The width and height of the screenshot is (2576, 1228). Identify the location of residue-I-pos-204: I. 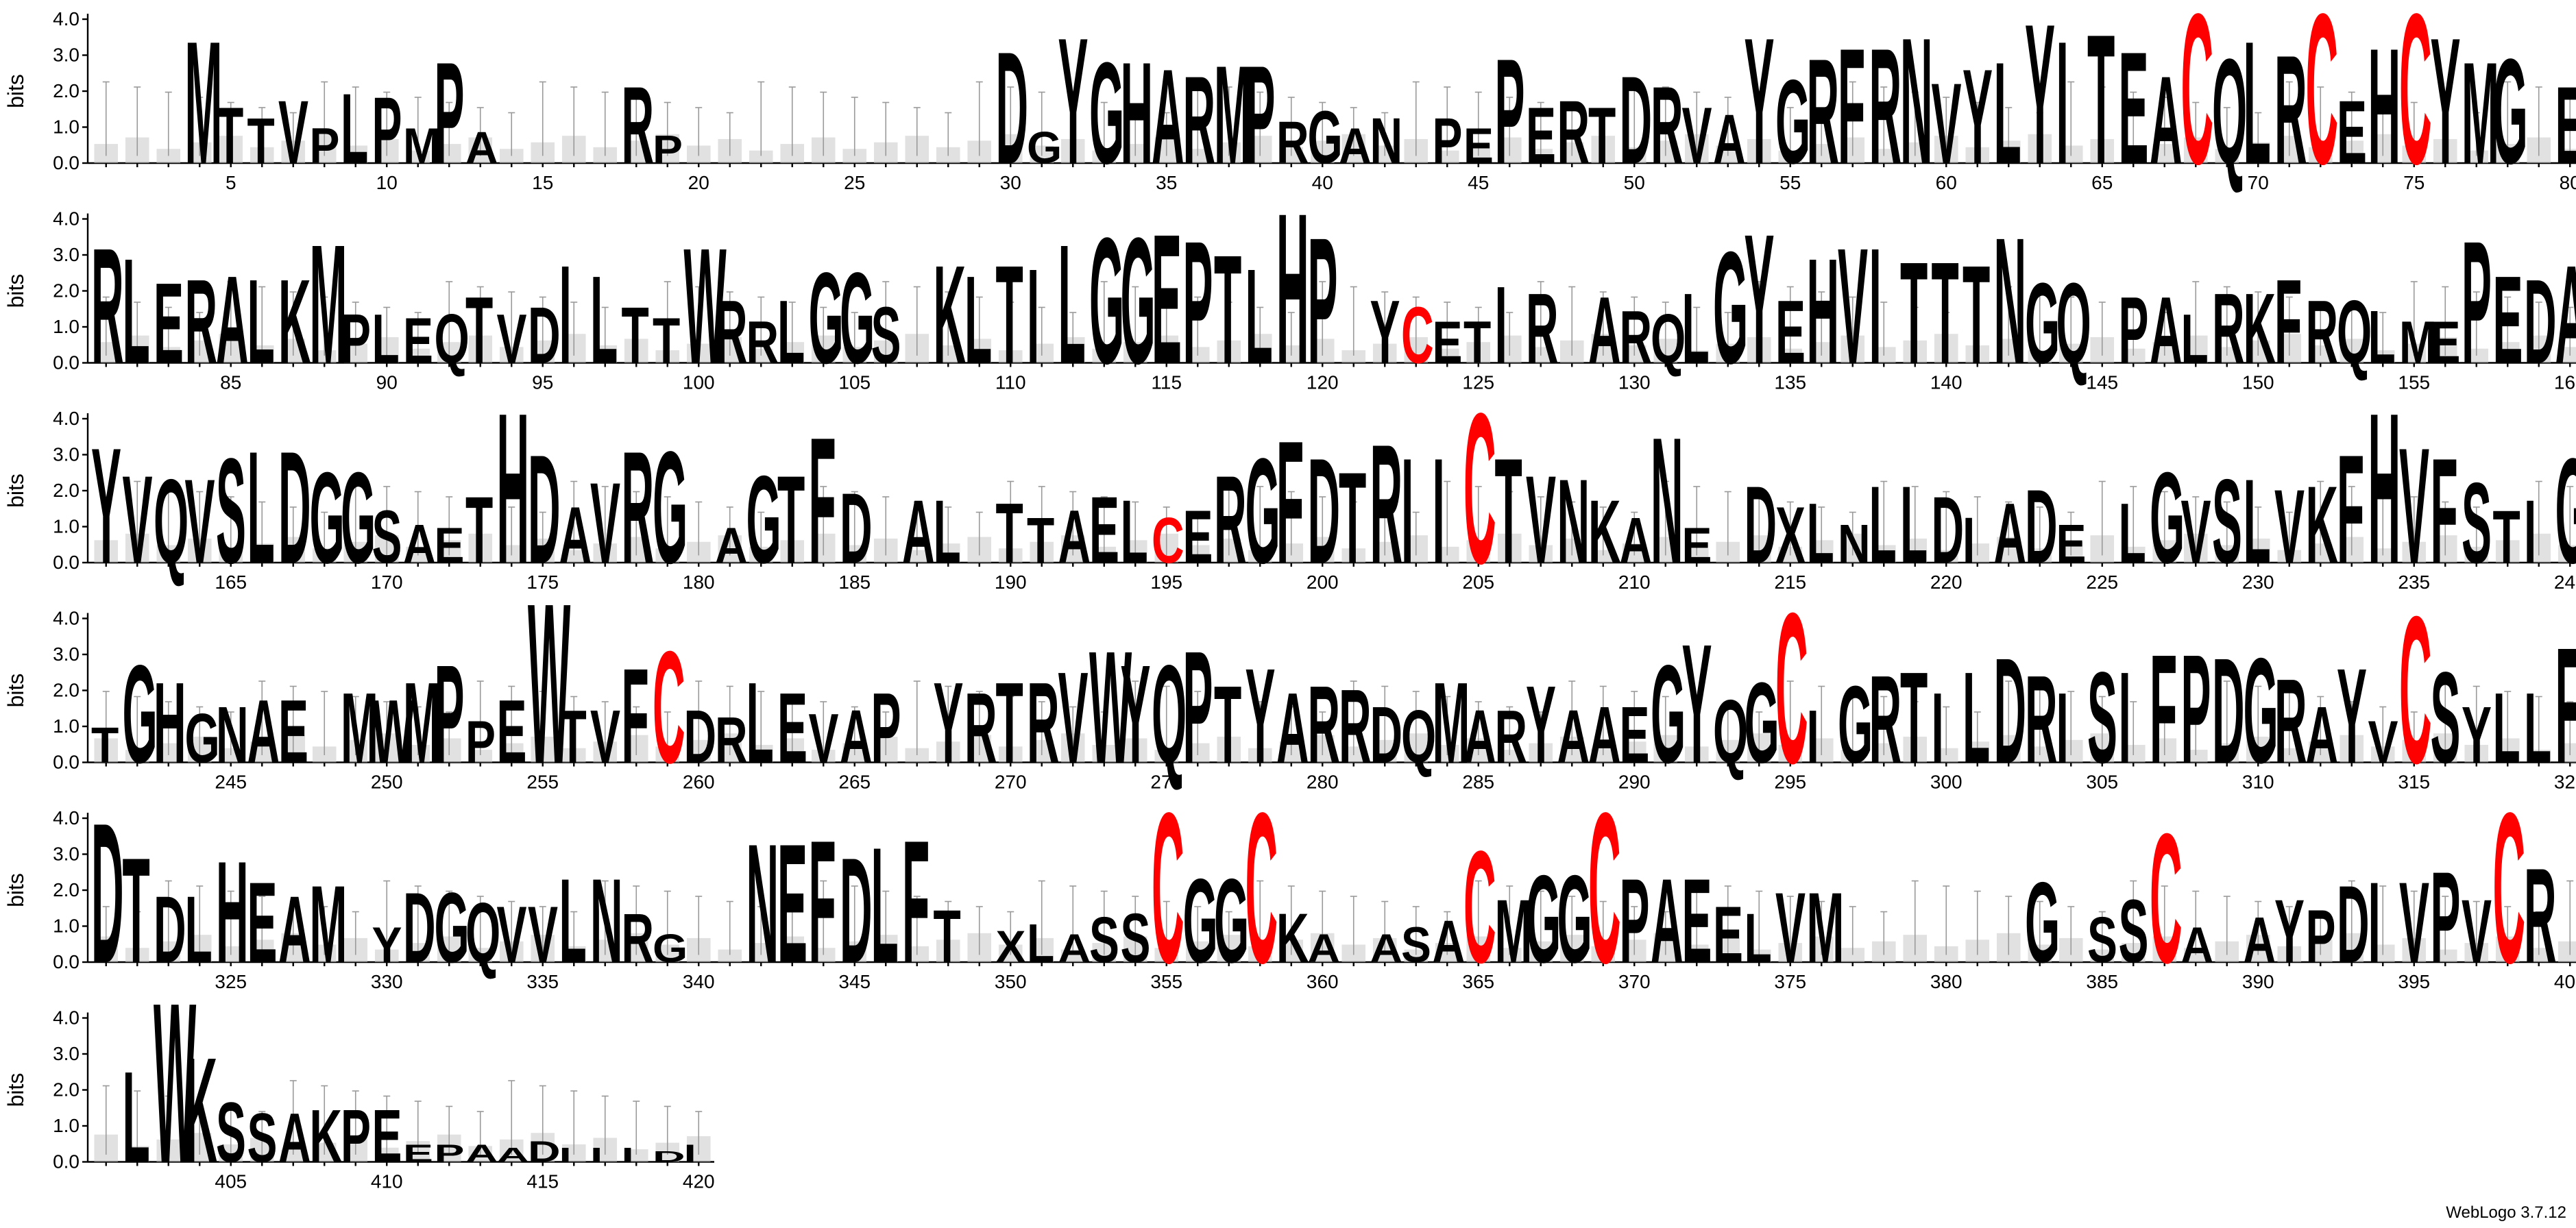
(1439, 511).